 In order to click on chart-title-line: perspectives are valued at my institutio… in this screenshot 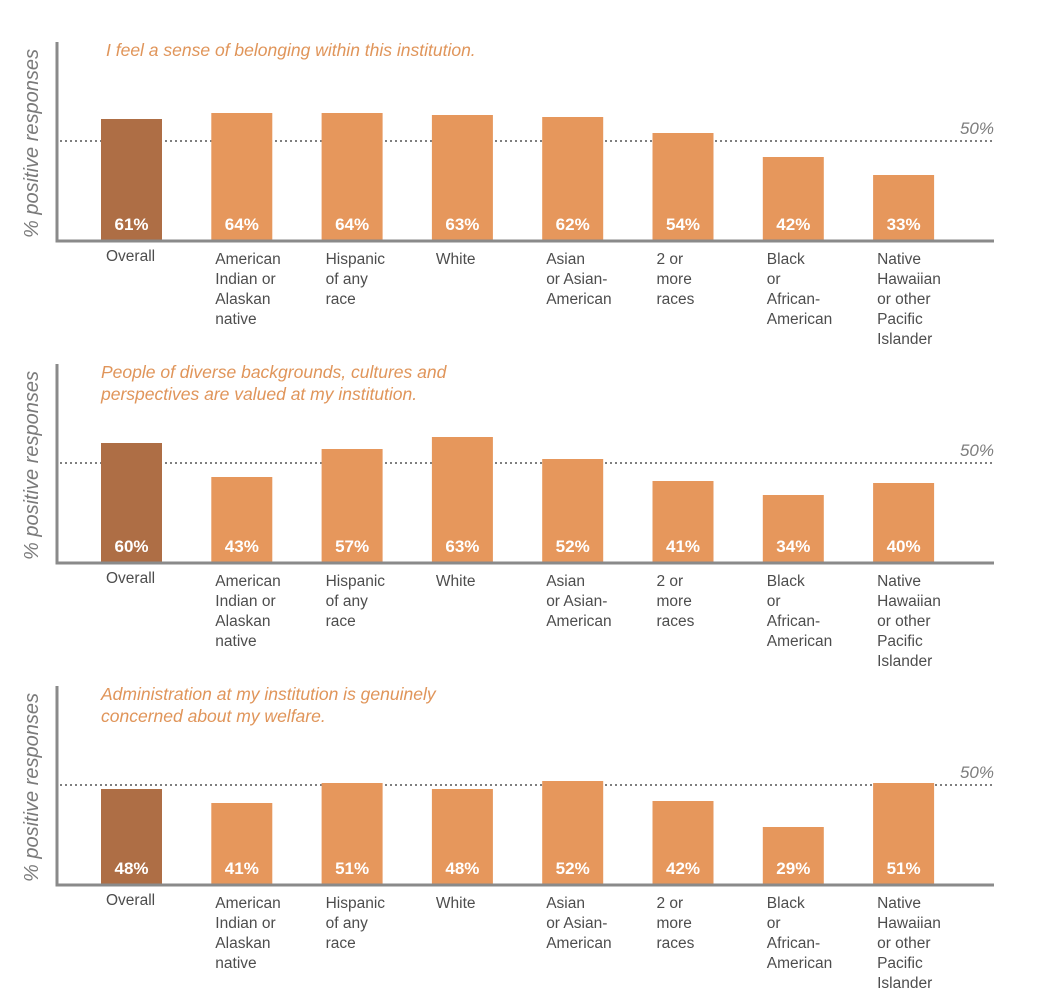, I will do `click(258, 394)`.